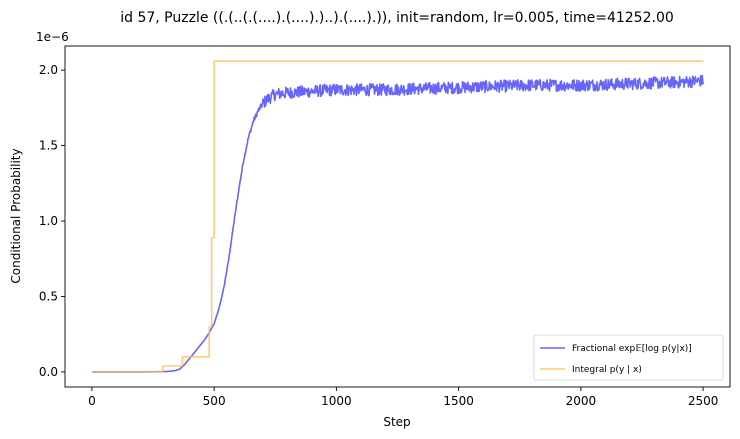  I want to click on y-tick-label: 2.0, so click(48, 70).